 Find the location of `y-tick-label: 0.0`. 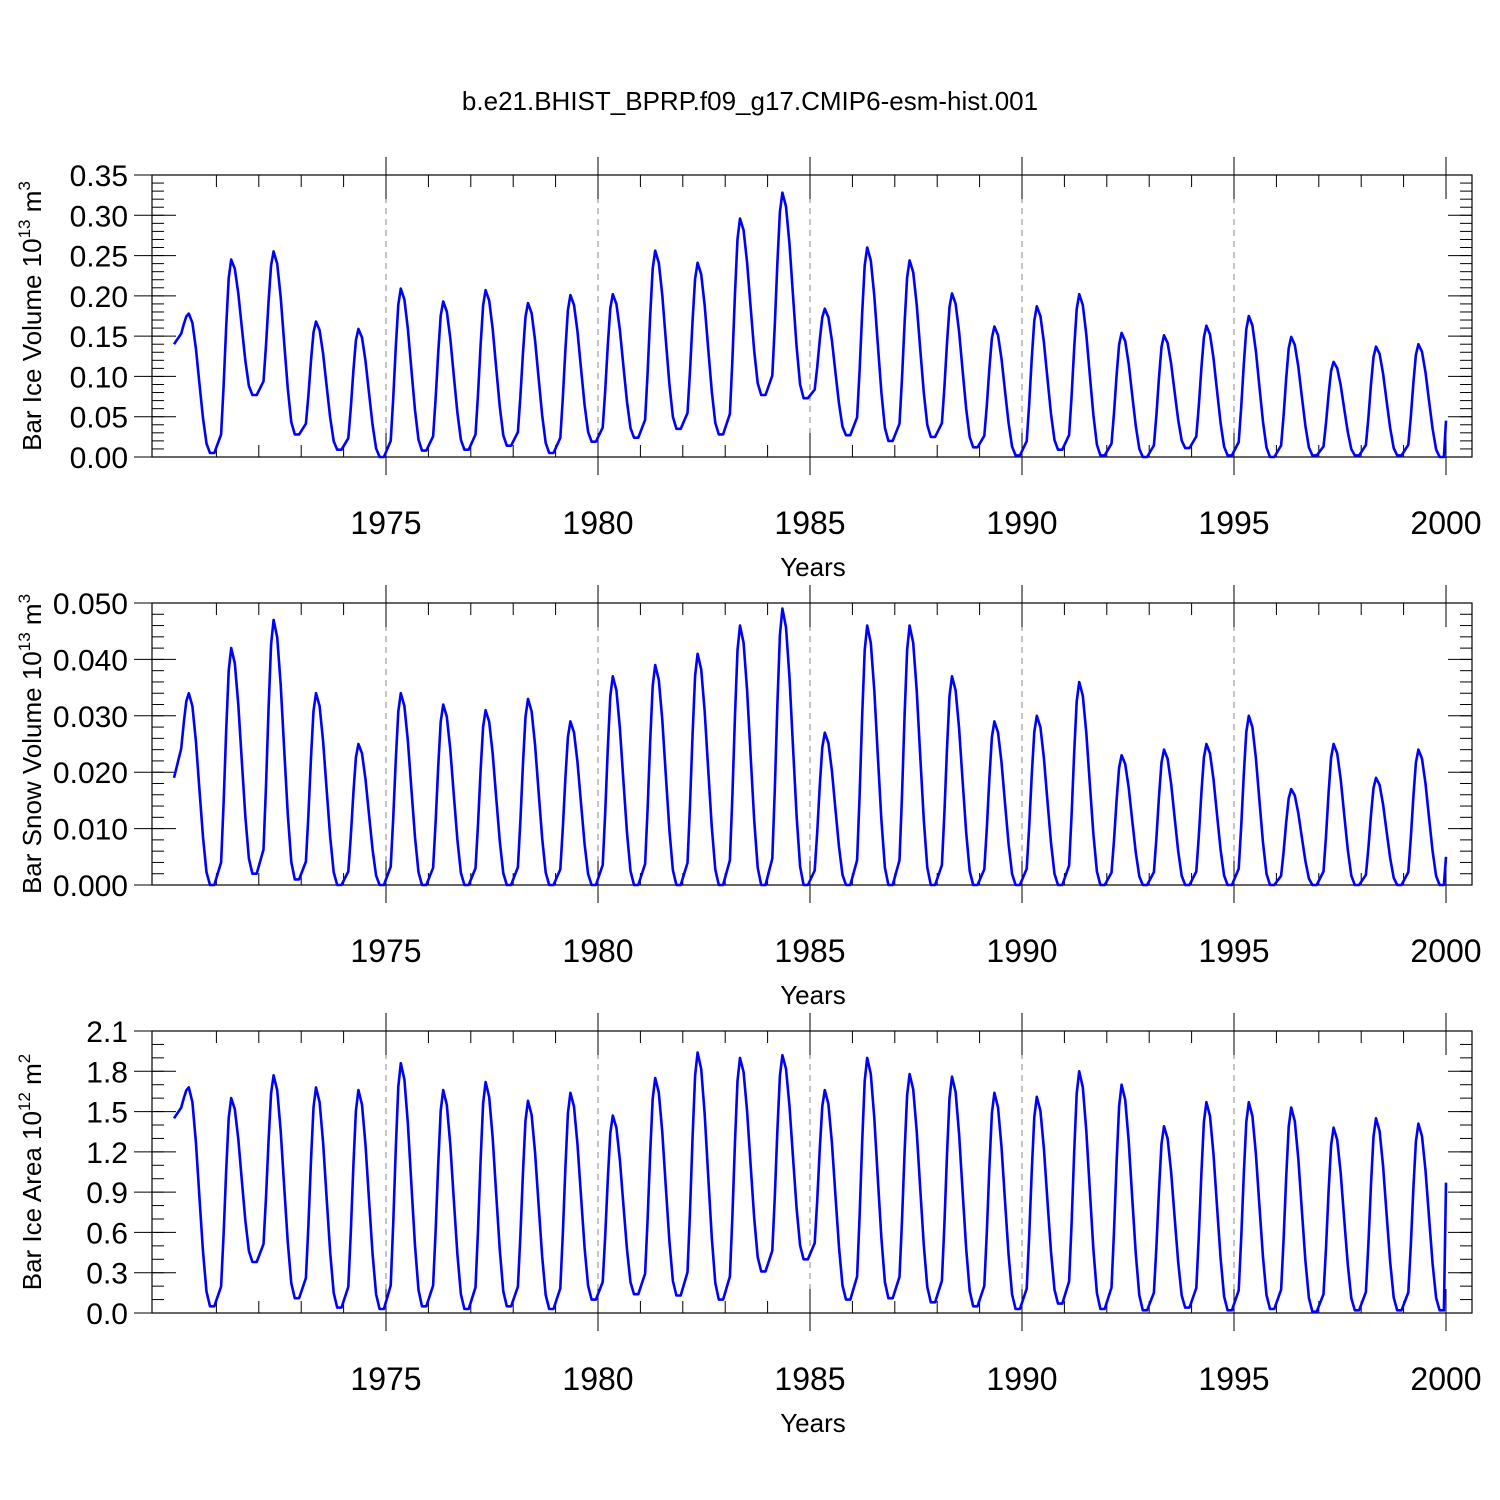

y-tick-label: 0.0 is located at coordinates (107, 1314).